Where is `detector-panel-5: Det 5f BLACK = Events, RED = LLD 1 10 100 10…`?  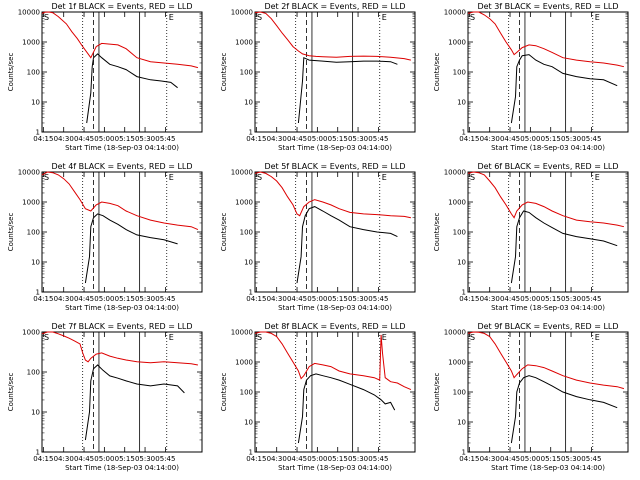 detector-panel-5: Det 5f BLACK = Events, RED = LLD 1 10 100 10… is located at coordinates (319, 240).